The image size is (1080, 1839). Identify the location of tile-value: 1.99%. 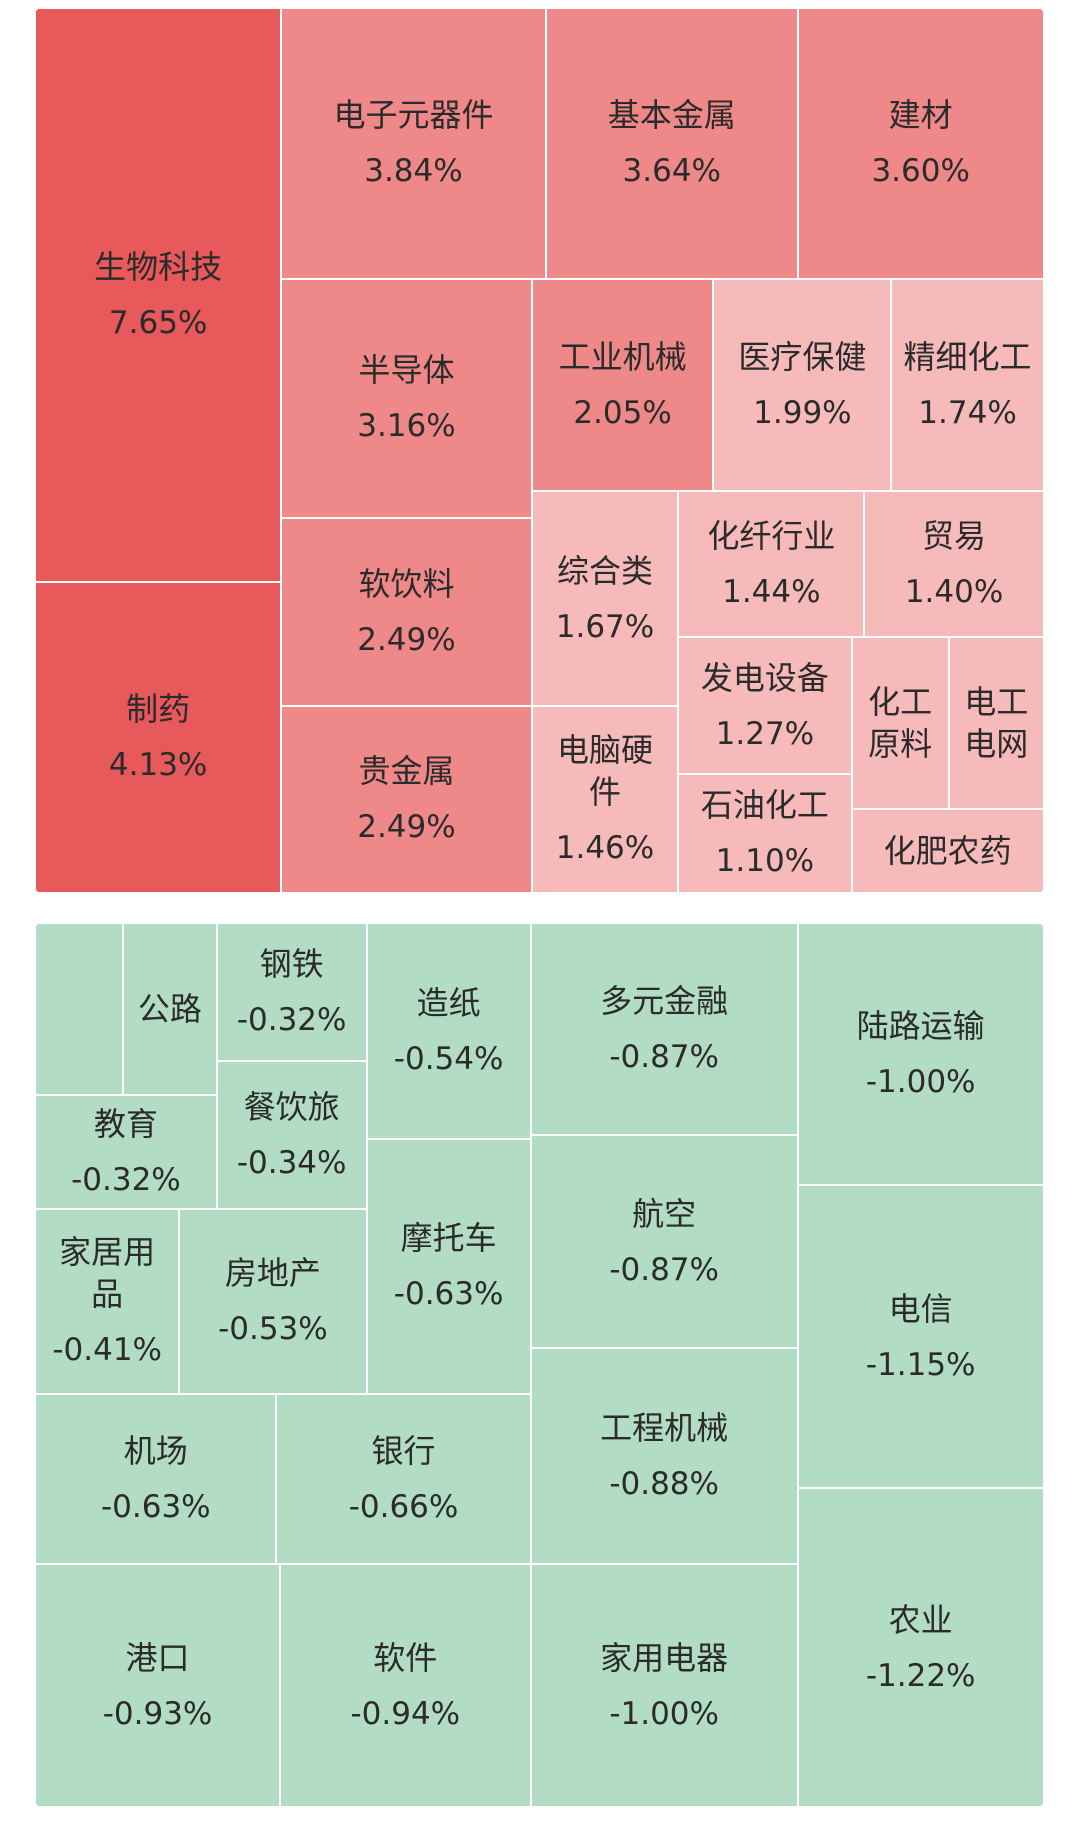
(802, 412).